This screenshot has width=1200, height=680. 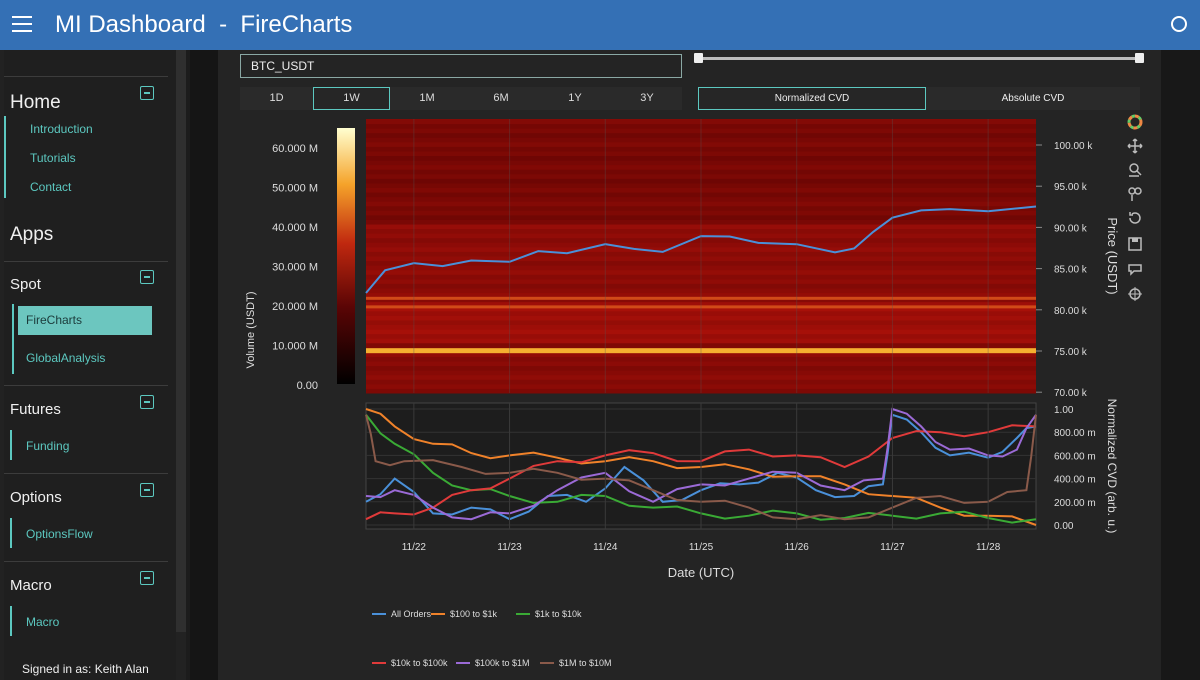 I want to click on spot-group-bar, so click(x=13, y=339).